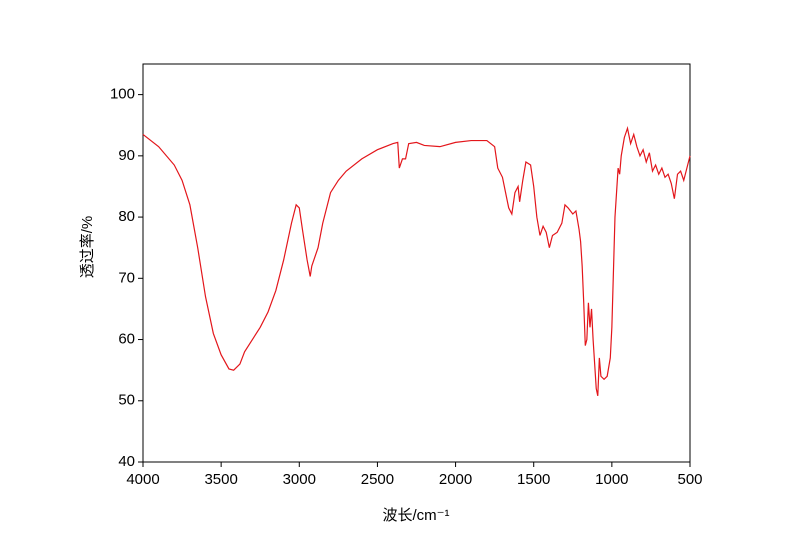 Image resolution: width=800 pixels, height=555 pixels. What do you see at coordinates (126, 277) in the screenshot?
I see `y-tick-label: 70` at bounding box center [126, 277].